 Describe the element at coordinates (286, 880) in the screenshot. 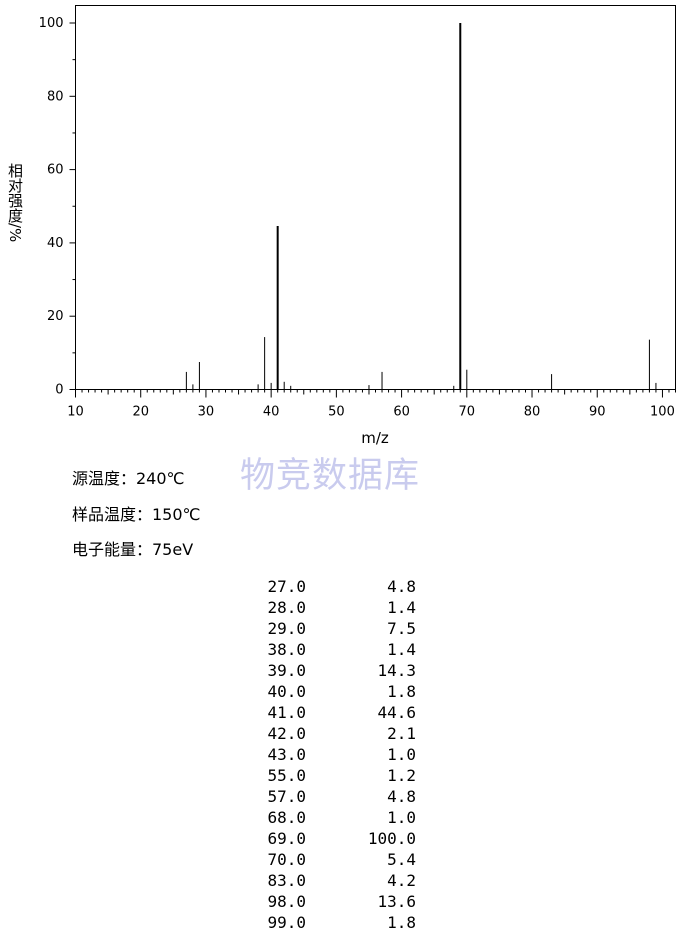

I see `mz-value: 83.0` at that location.